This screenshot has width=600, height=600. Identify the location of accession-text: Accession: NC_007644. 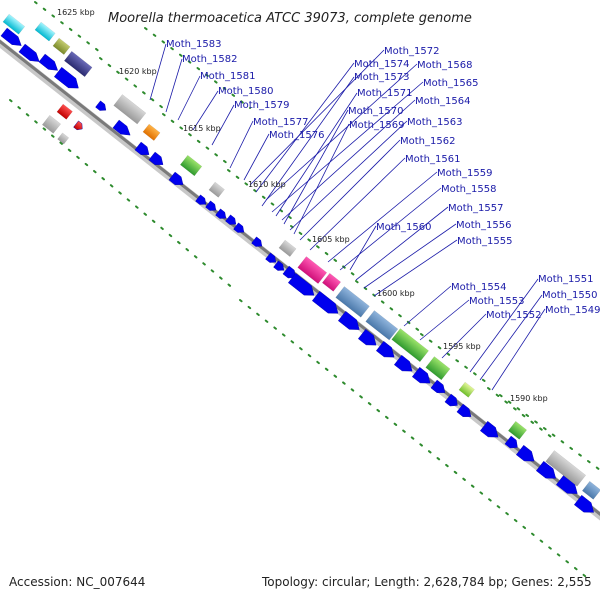
(77, 582).